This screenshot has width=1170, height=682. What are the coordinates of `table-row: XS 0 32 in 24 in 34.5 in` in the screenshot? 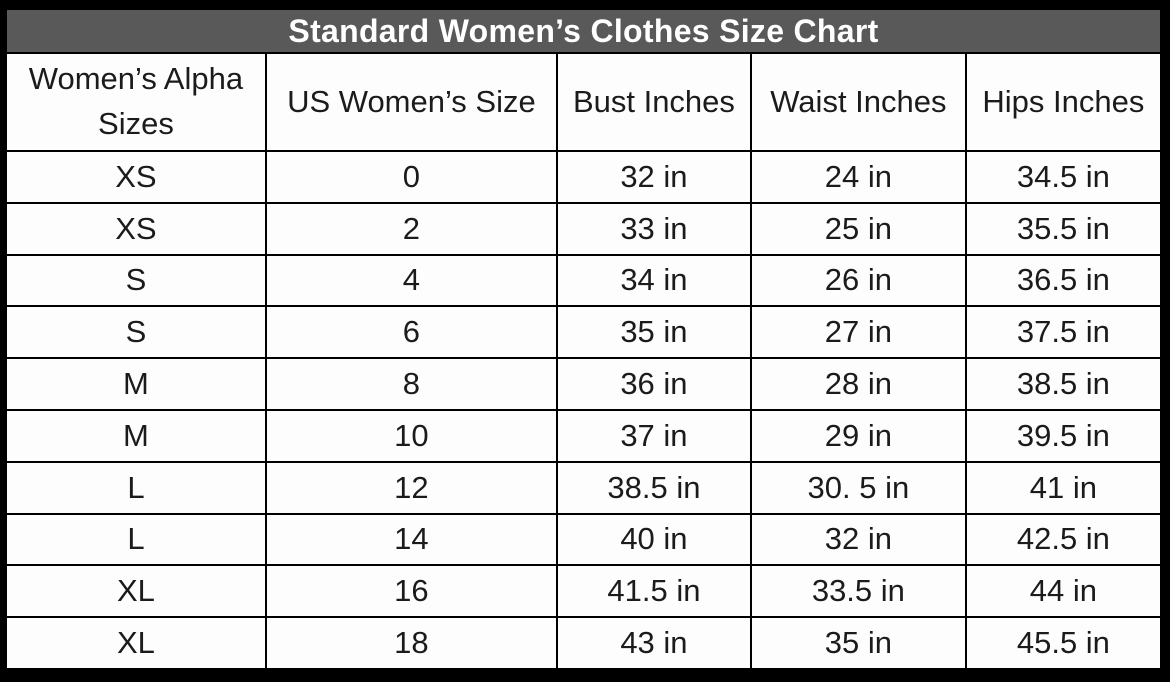 It's located at (584, 177).